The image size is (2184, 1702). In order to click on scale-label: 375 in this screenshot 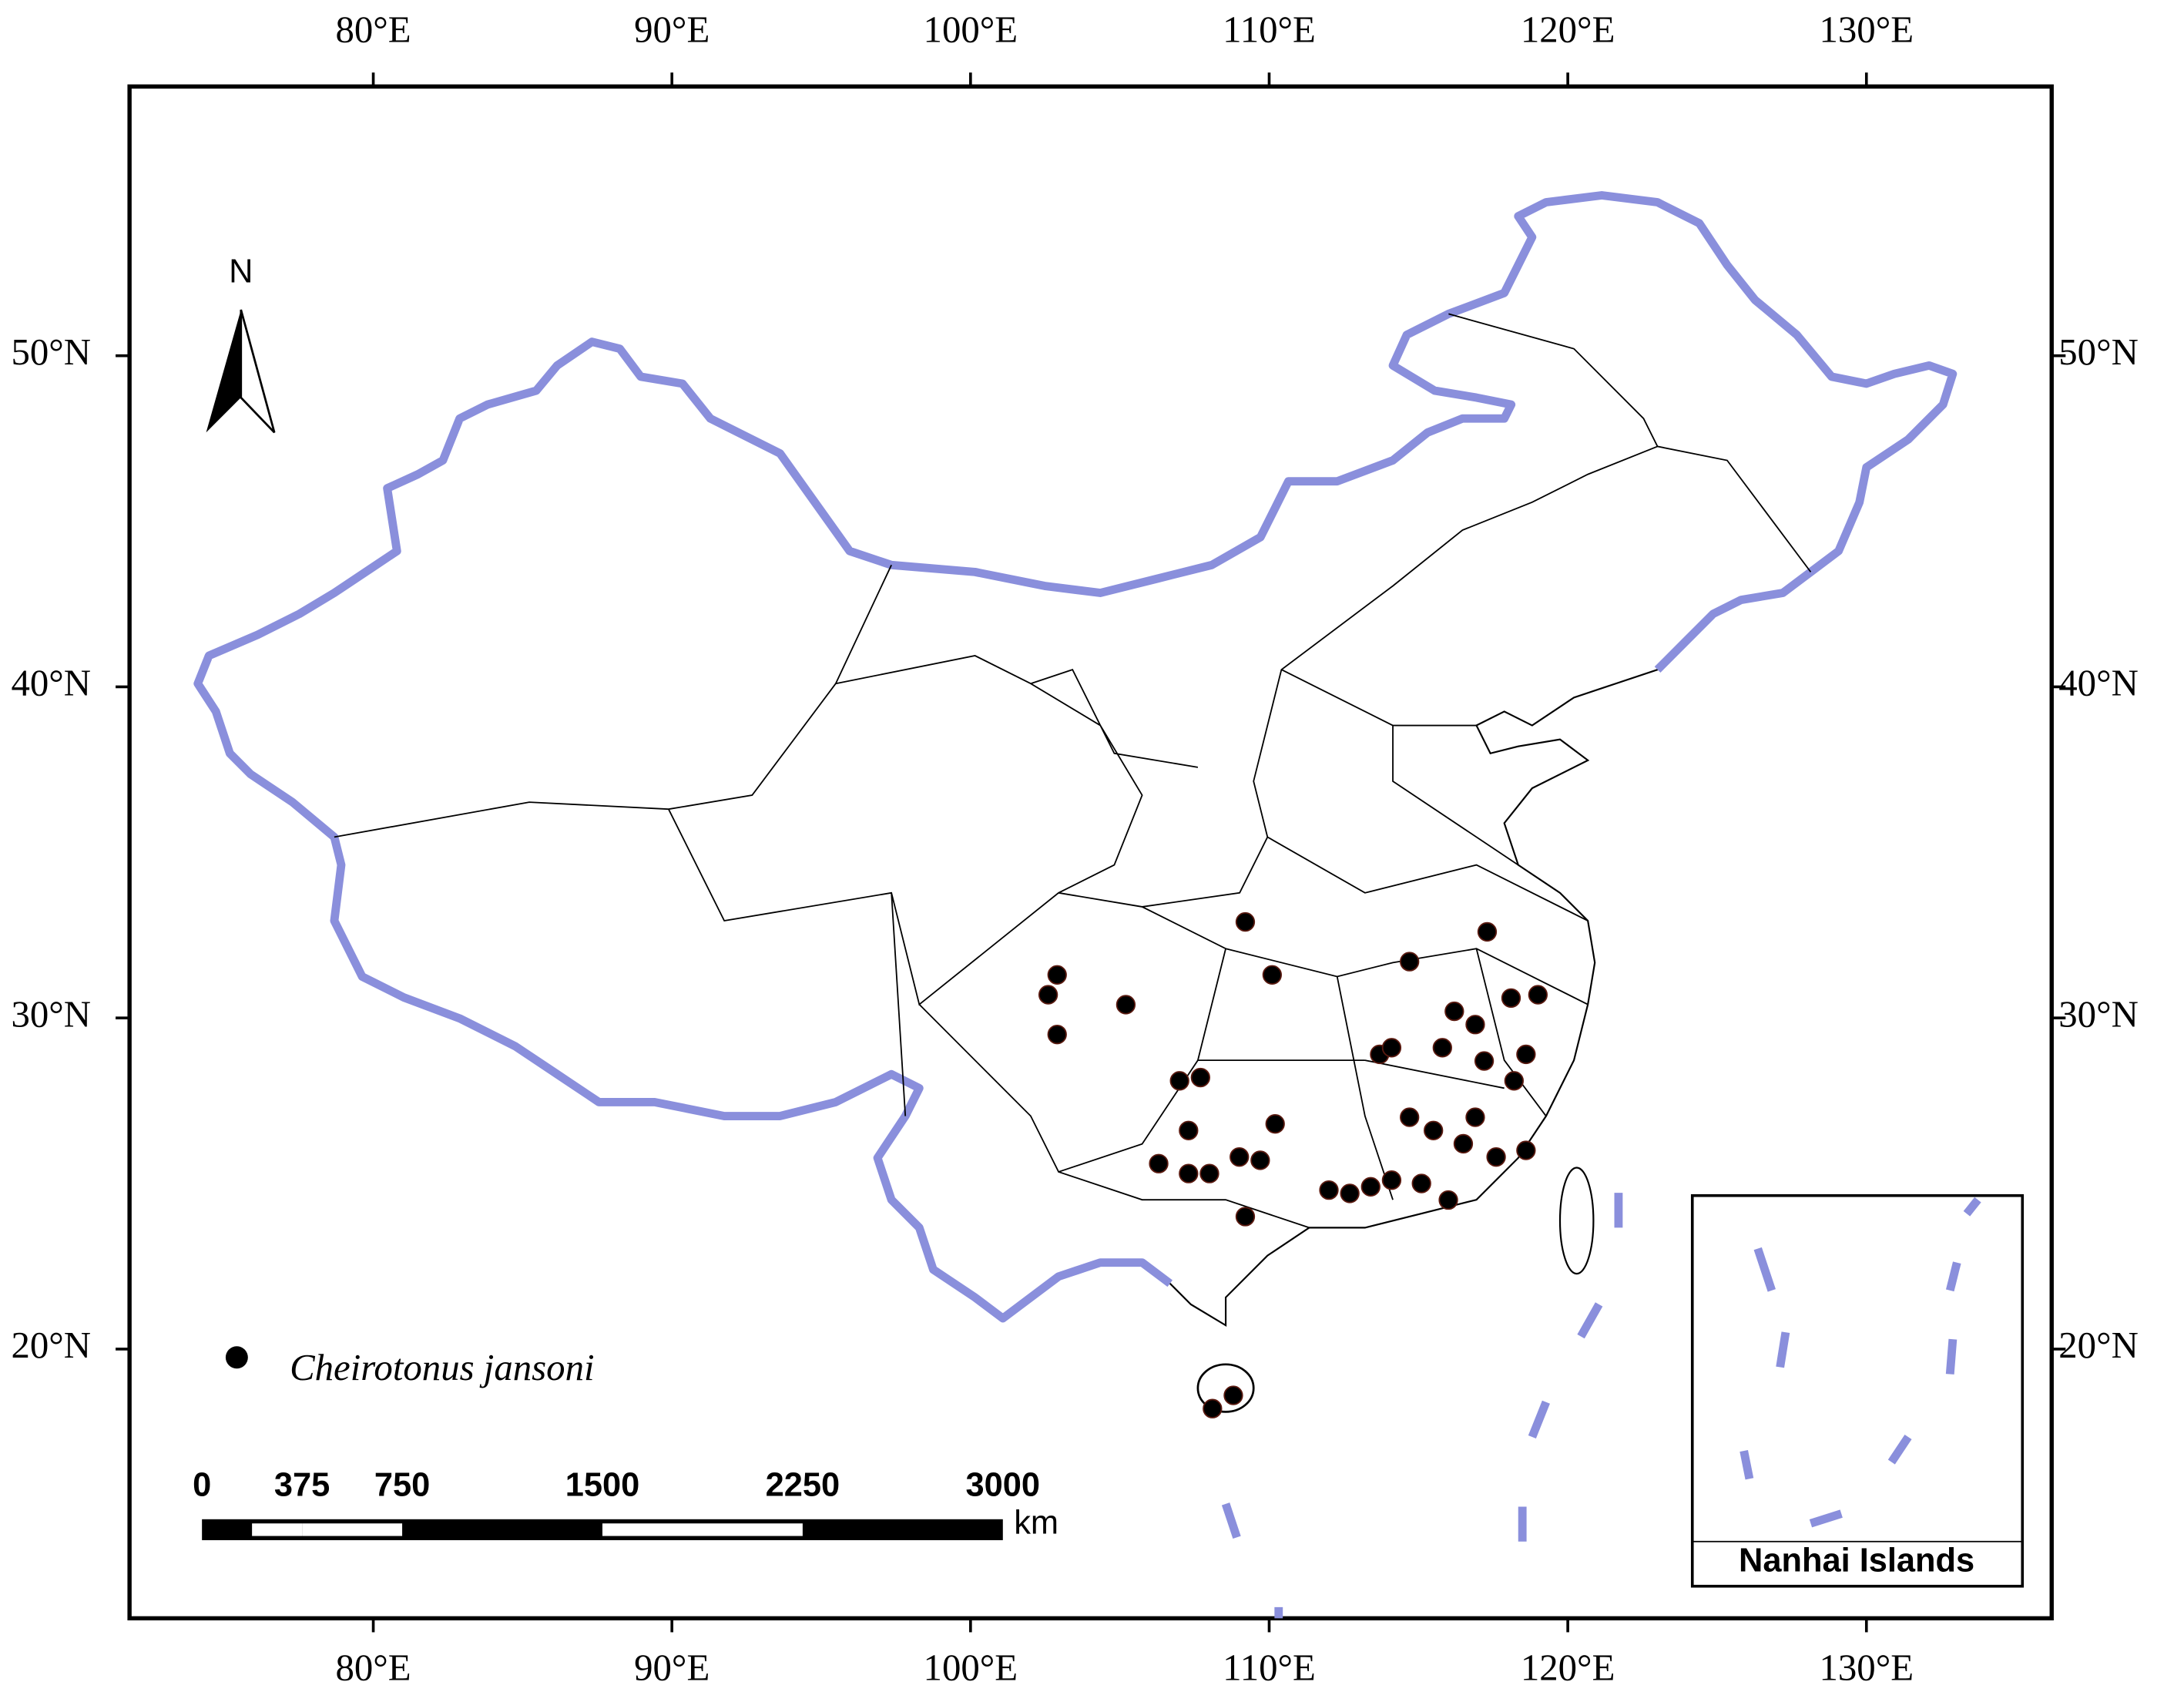, I will do `click(302, 1486)`.